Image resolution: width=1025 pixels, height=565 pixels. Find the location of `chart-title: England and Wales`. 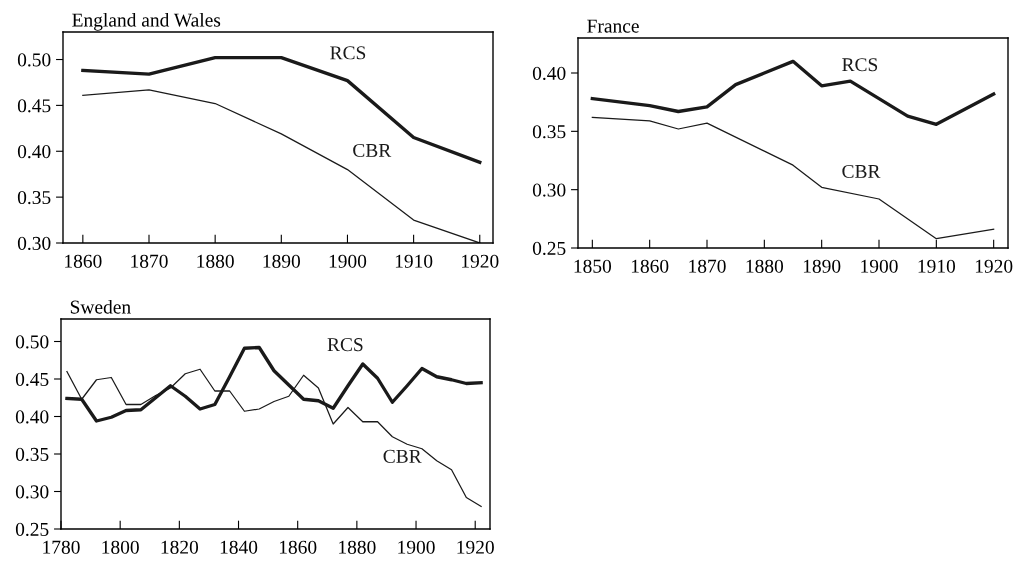

chart-title: England and Wales is located at coordinates (146, 21).